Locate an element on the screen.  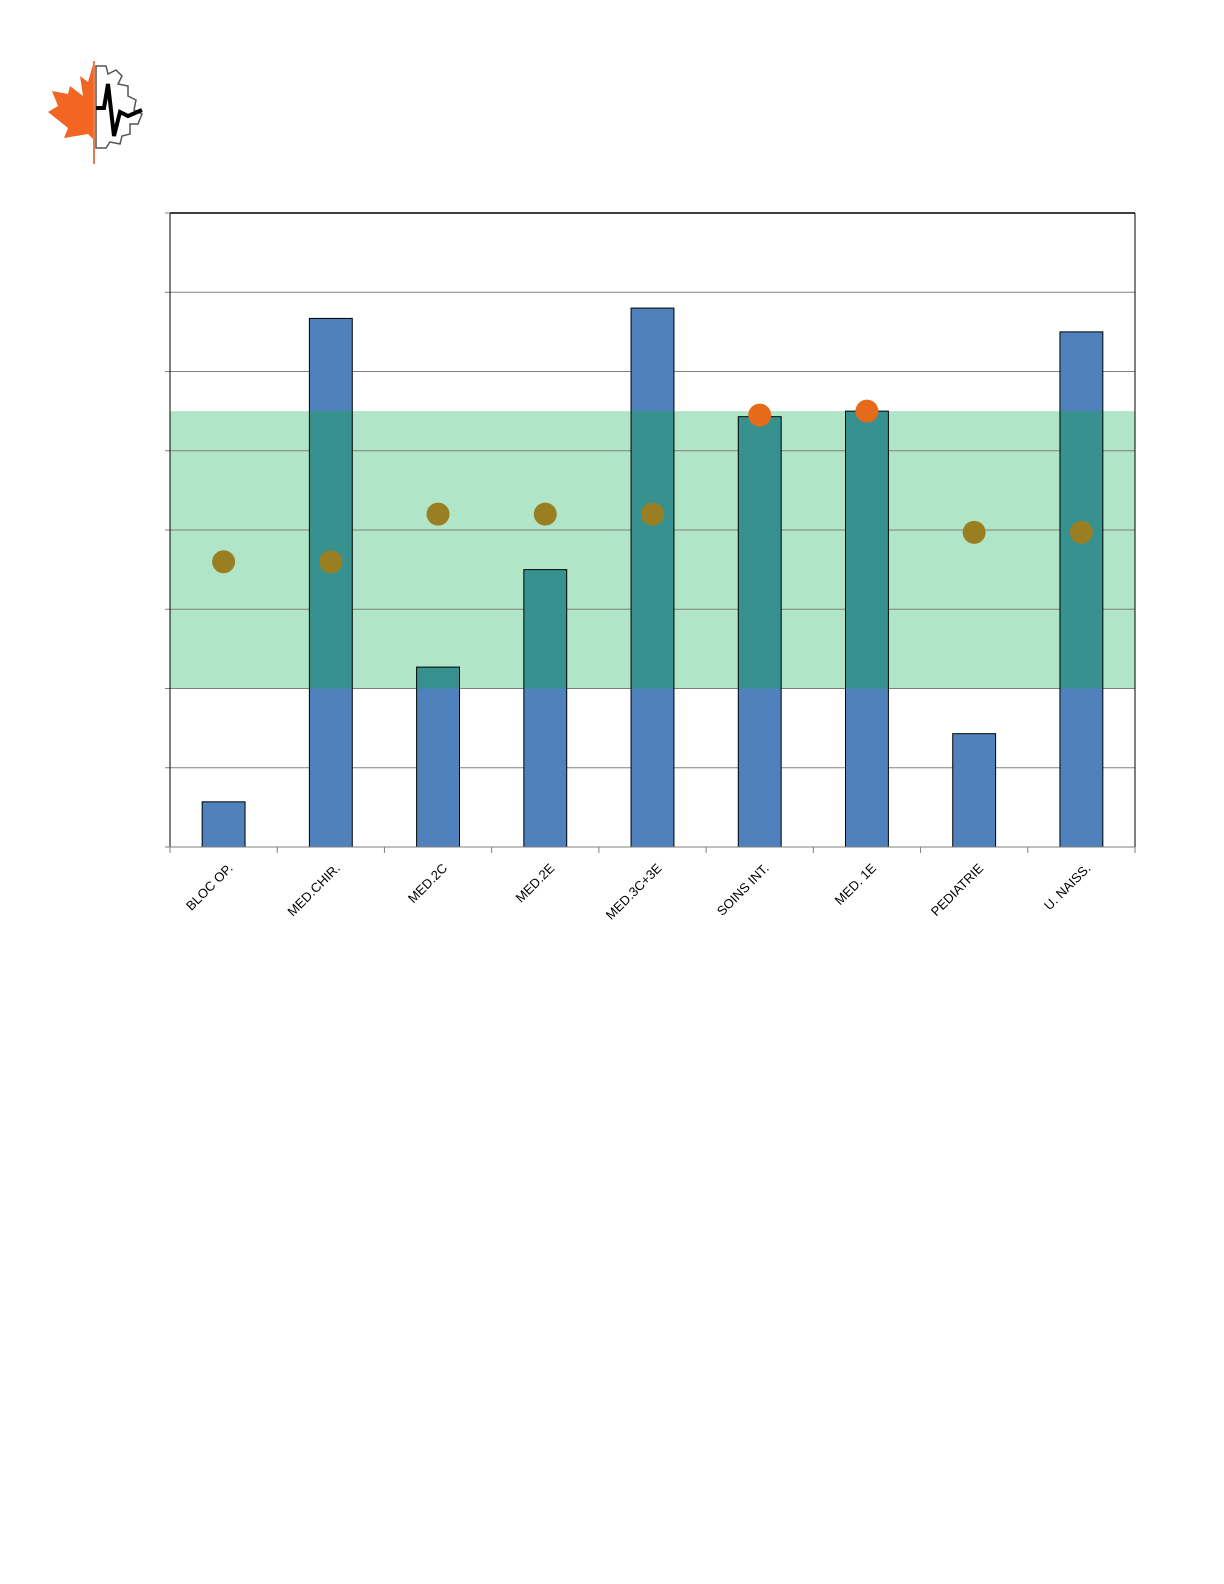
point-layer is located at coordinates (652, 486).